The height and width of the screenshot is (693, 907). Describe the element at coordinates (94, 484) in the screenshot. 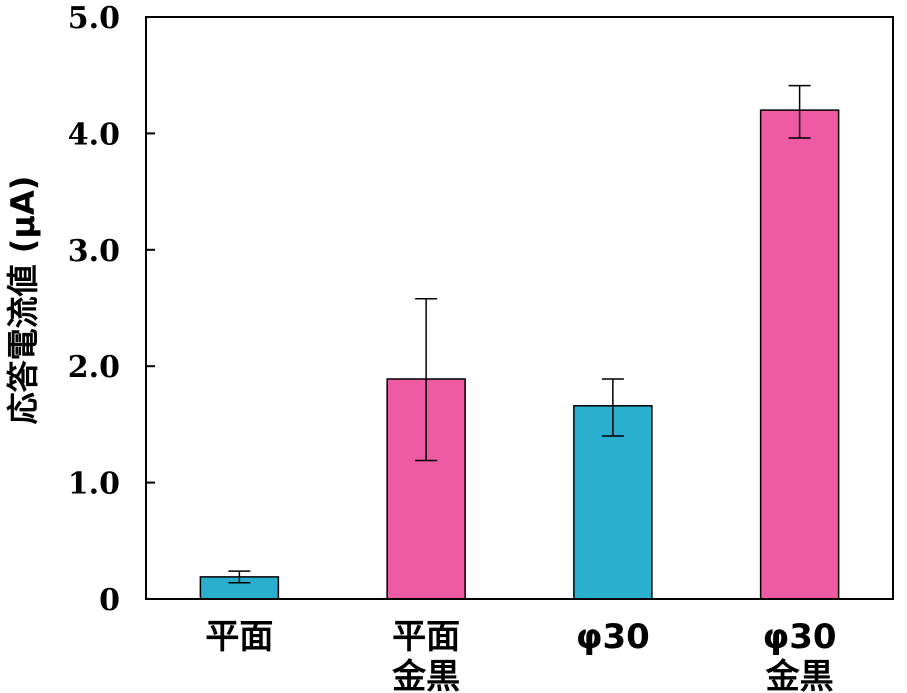

I see `y-tick-label: 1.0` at that location.